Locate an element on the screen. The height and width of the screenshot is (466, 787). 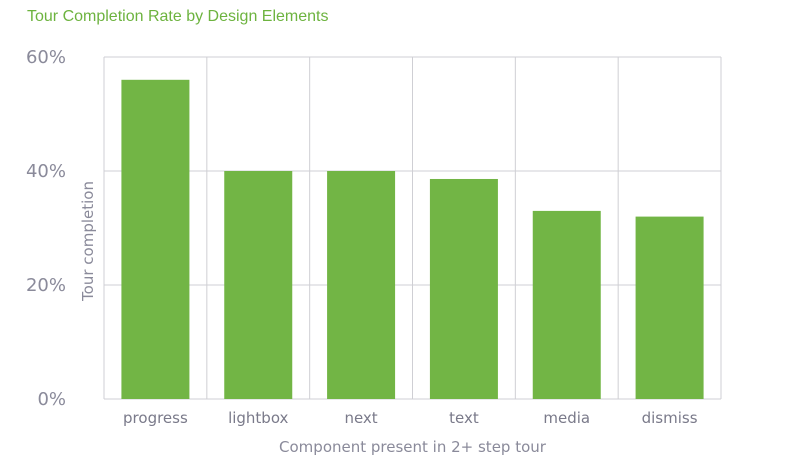
x-tick-label: media is located at coordinates (566, 418).